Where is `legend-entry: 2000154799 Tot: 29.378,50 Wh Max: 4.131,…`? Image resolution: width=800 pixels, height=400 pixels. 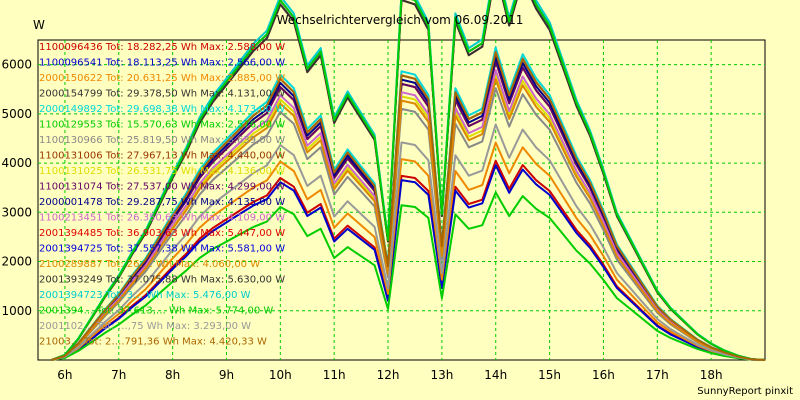 legend-entry: 2000154799 Tot: 29.378,50 Wh Max: 4.131,… is located at coordinates (162, 94).